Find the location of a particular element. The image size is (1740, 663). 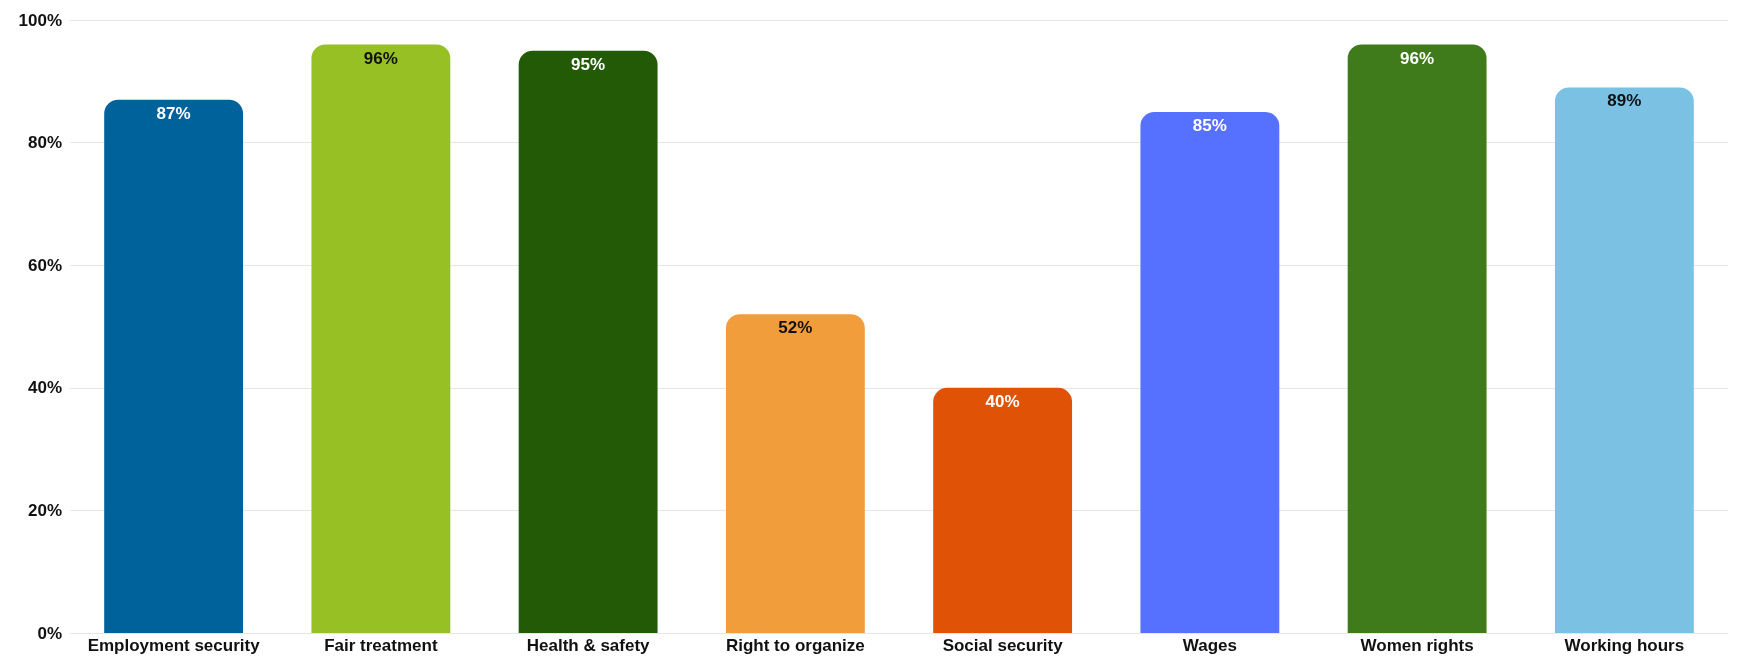

x-tick-label: Employment security is located at coordinates (174, 645).